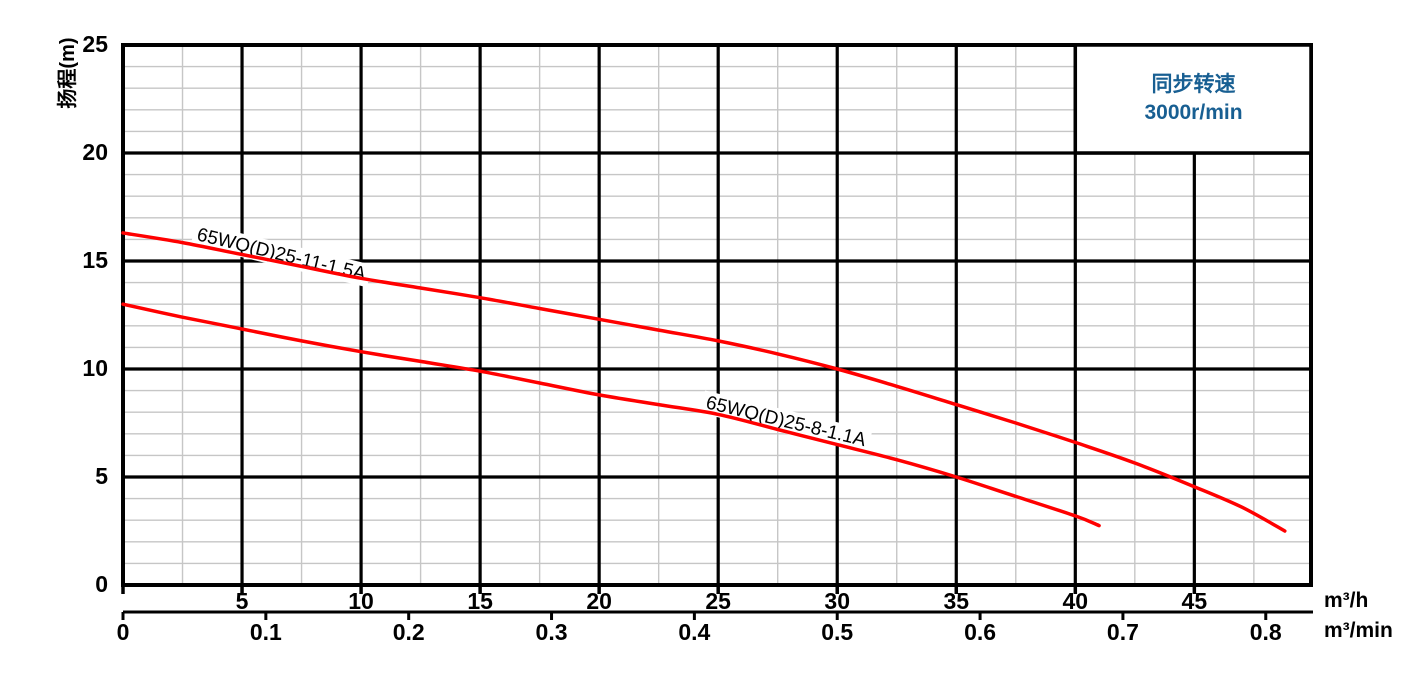  Describe the element at coordinates (408, 632) in the screenshot. I see `x2-tick-0.2: 0.2` at that location.